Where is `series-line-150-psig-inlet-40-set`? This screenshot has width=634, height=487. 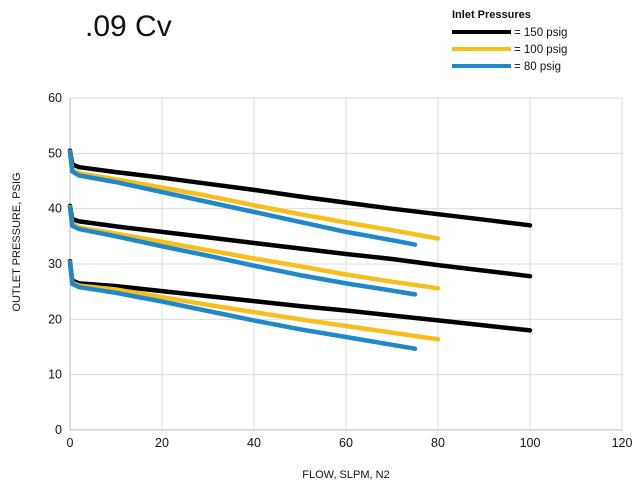
series-line-150-psig-inlet-40-set is located at coordinates (300, 241).